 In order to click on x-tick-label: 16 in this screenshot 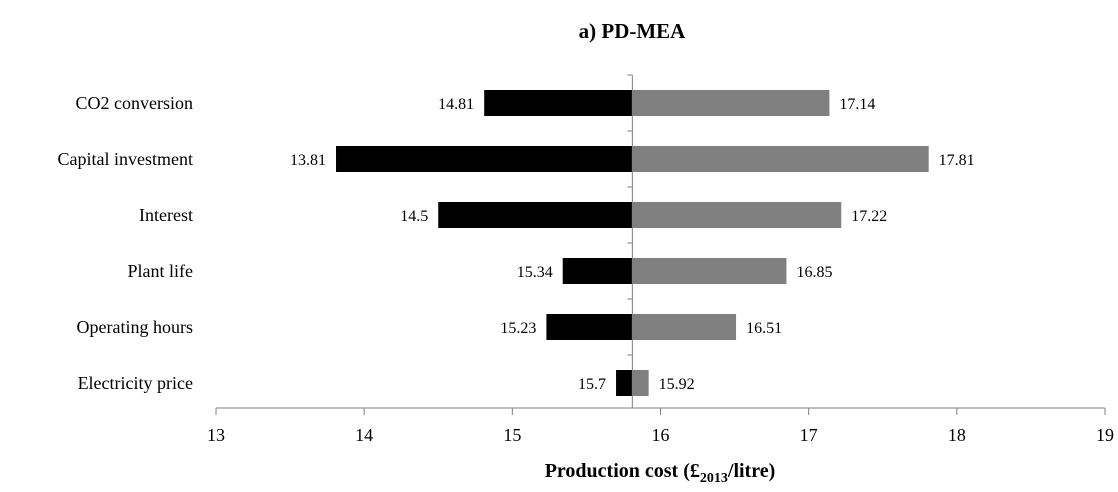, I will do `click(661, 435)`.